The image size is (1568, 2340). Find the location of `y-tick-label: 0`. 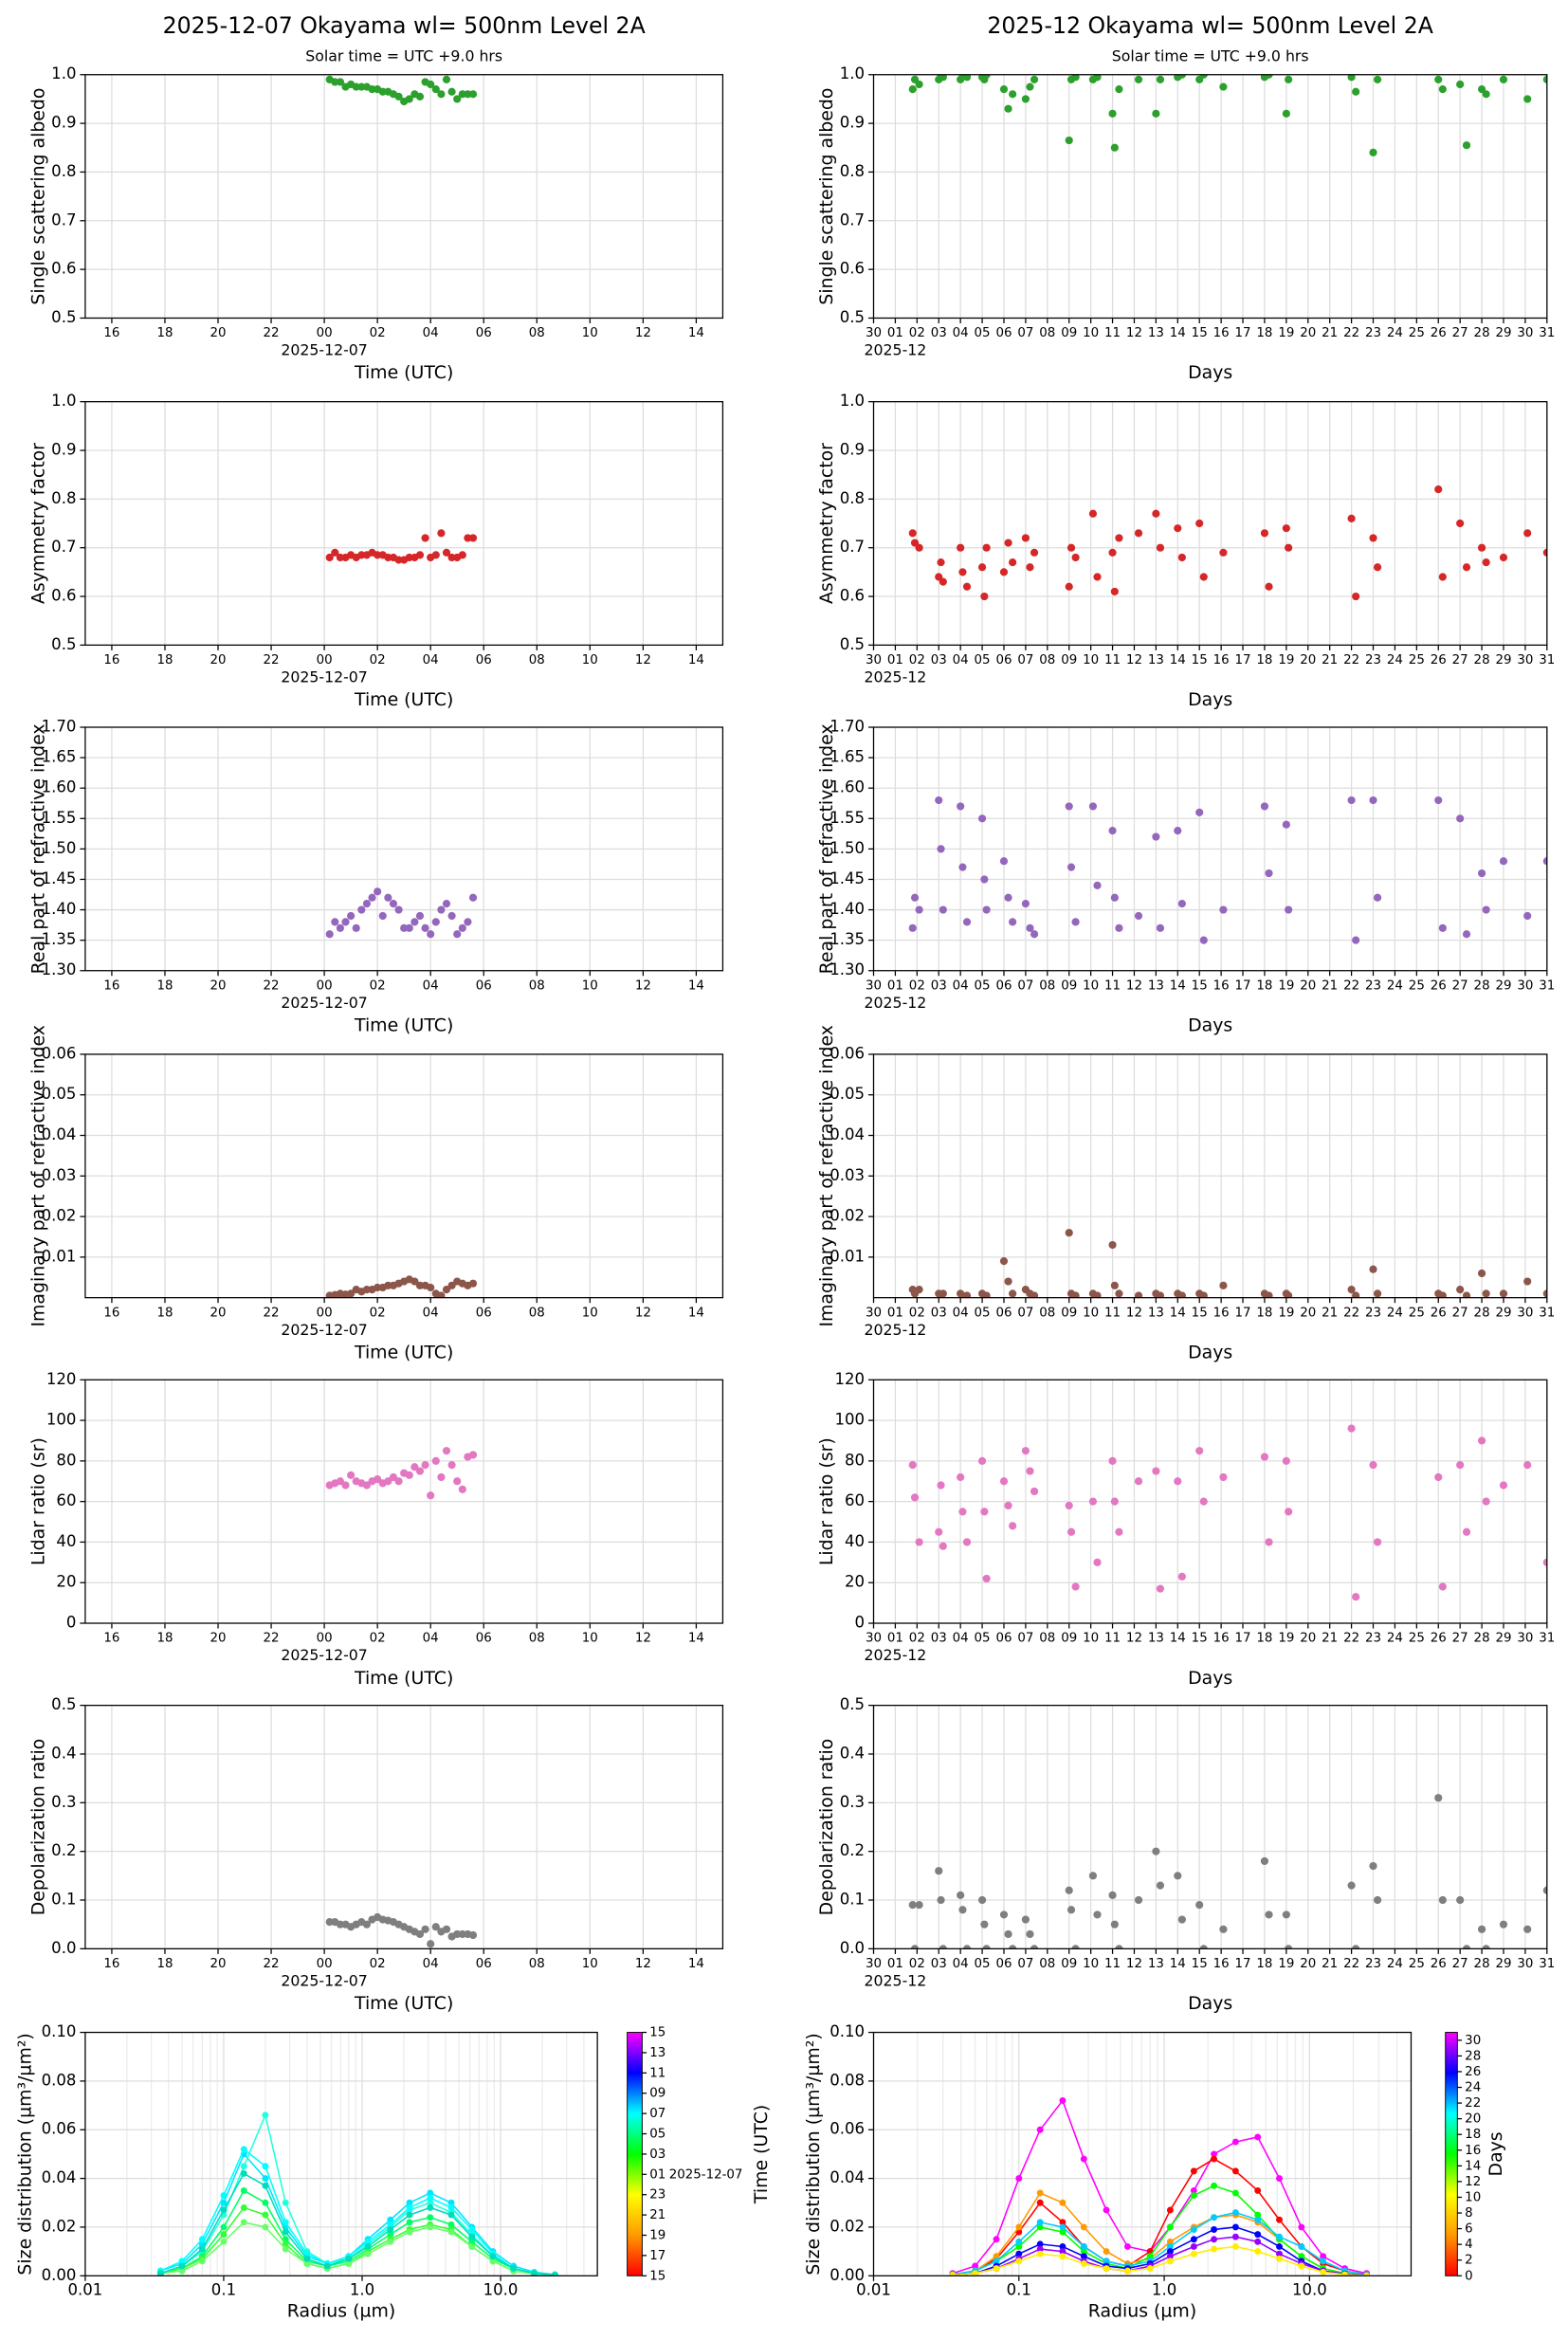

y-tick-label: 0 is located at coordinates (860, 1623).